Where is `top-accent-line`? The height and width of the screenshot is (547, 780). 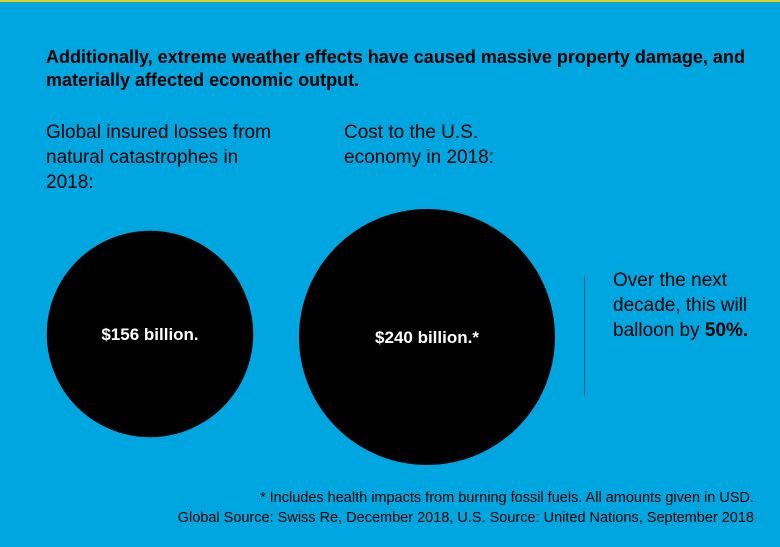
top-accent-line is located at coordinates (390, 1).